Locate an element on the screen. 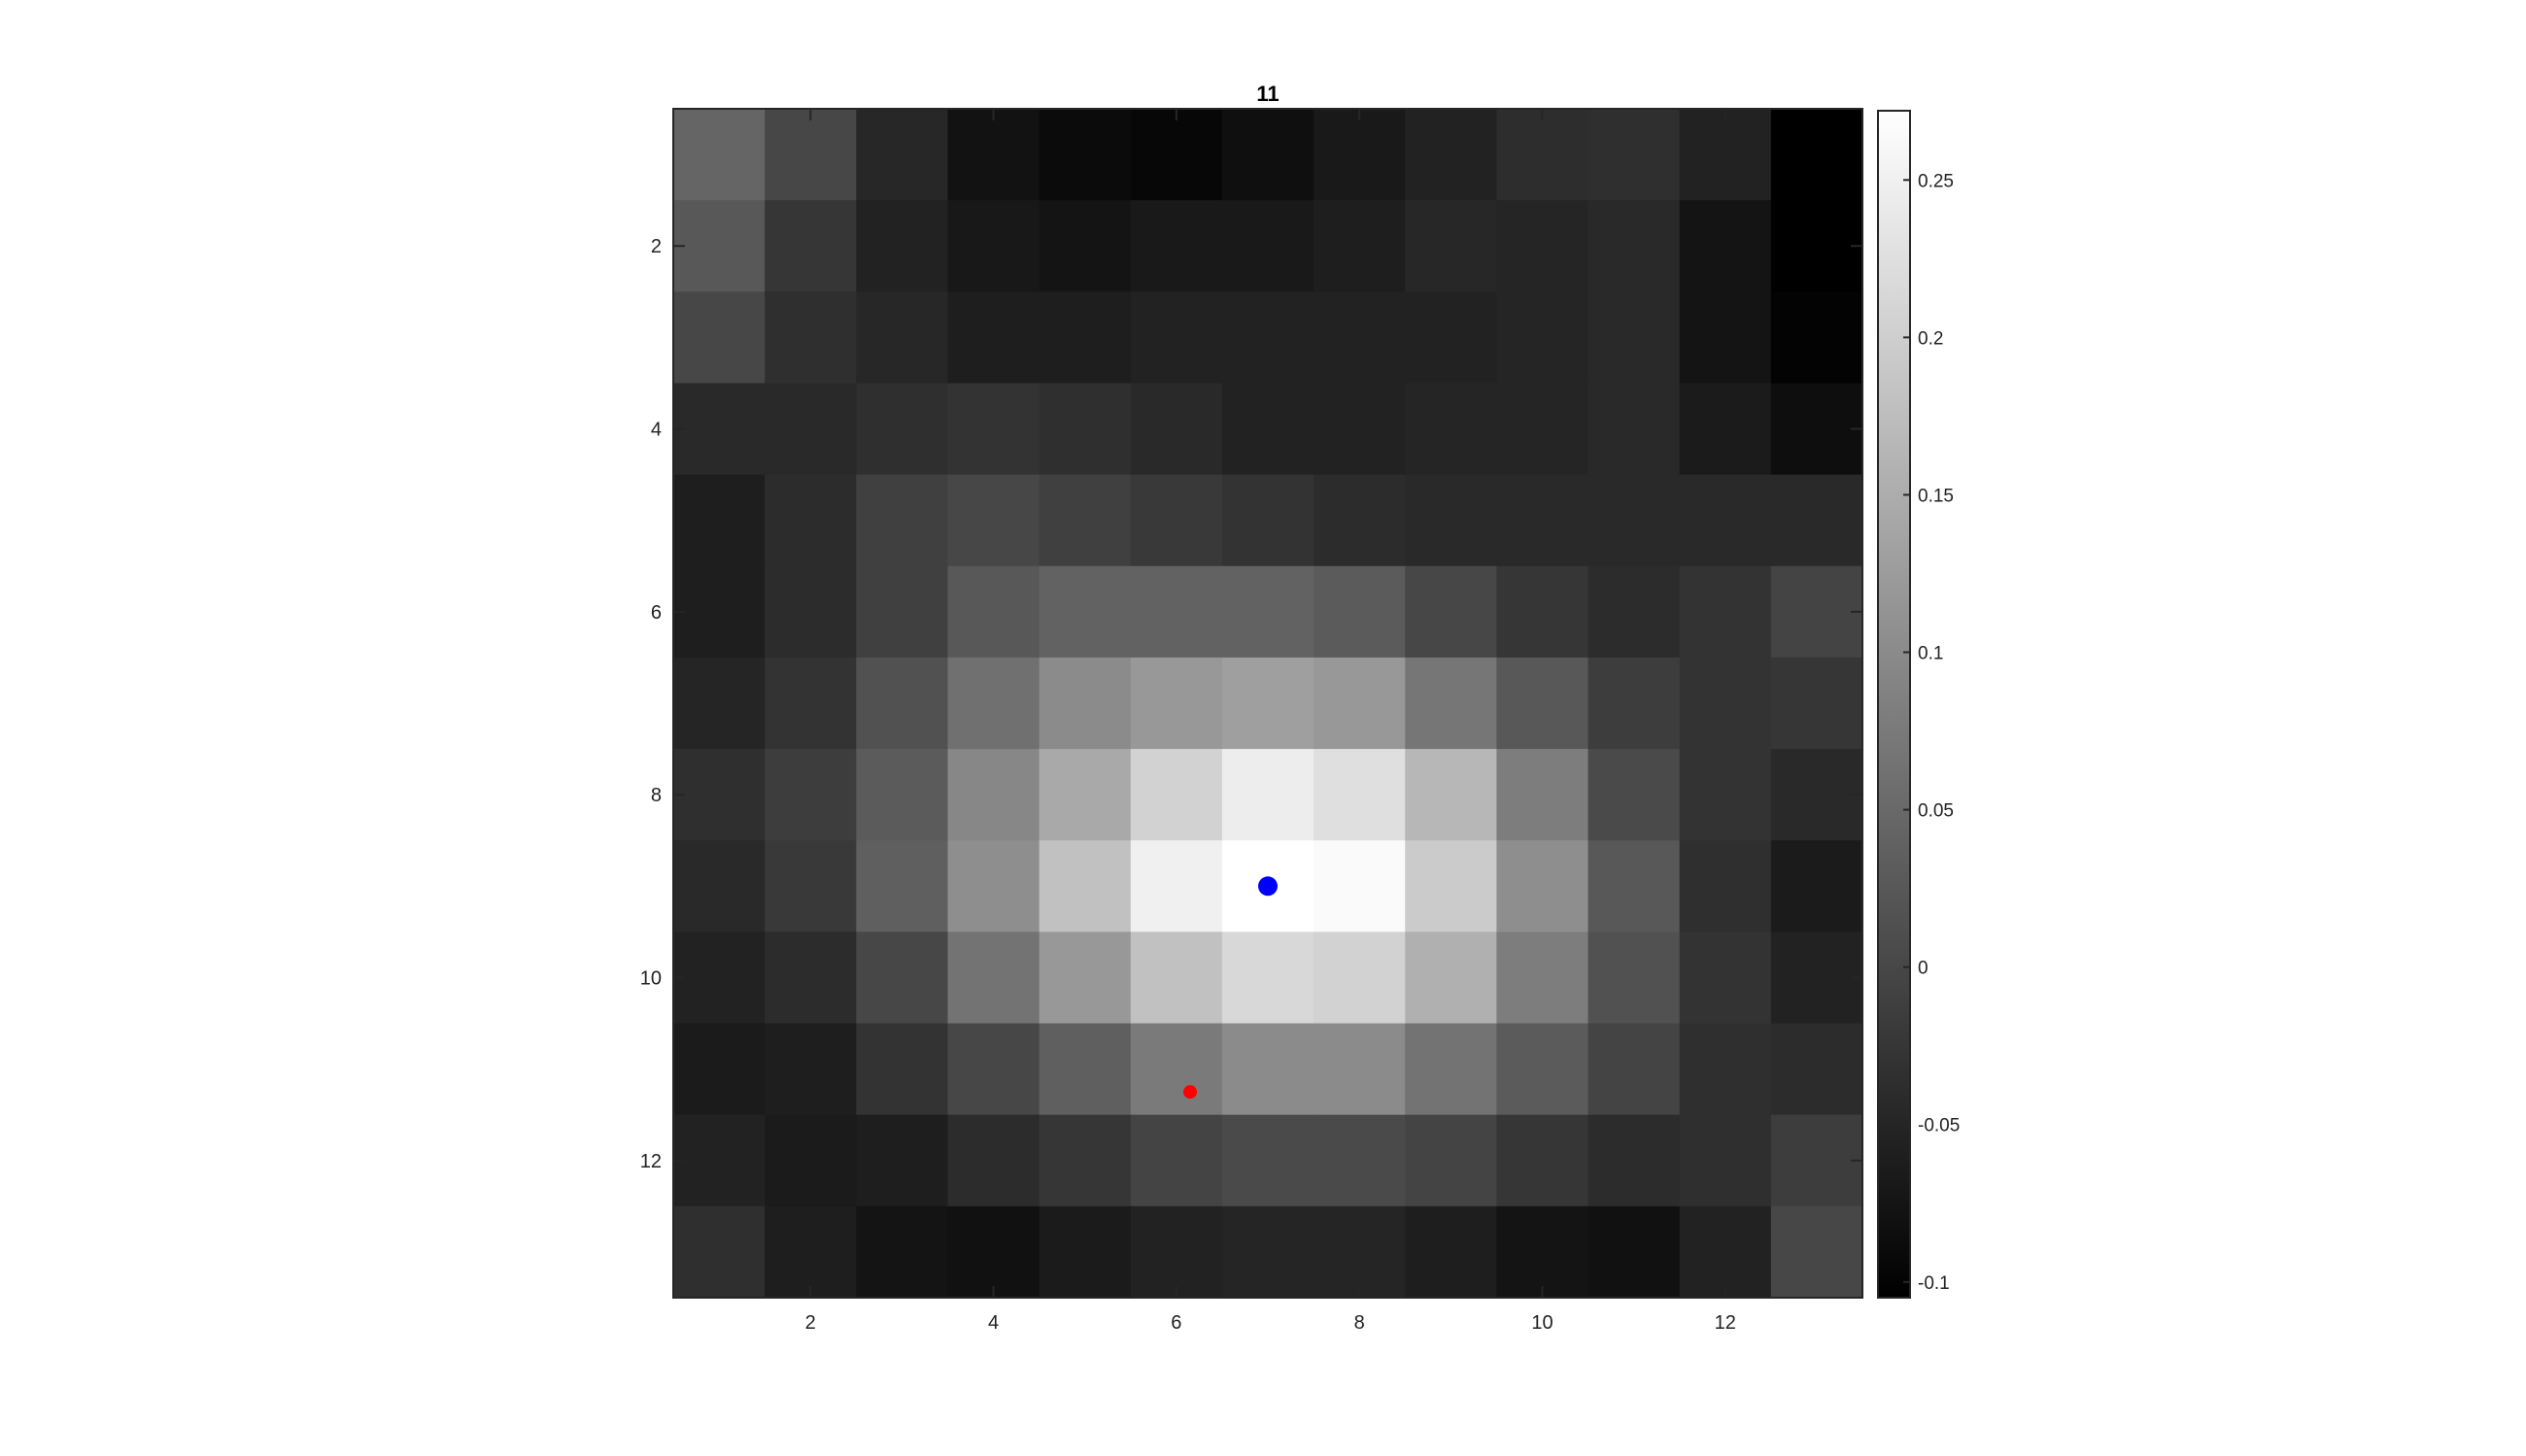  chart-title: 11 is located at coordinates (1267, 94).